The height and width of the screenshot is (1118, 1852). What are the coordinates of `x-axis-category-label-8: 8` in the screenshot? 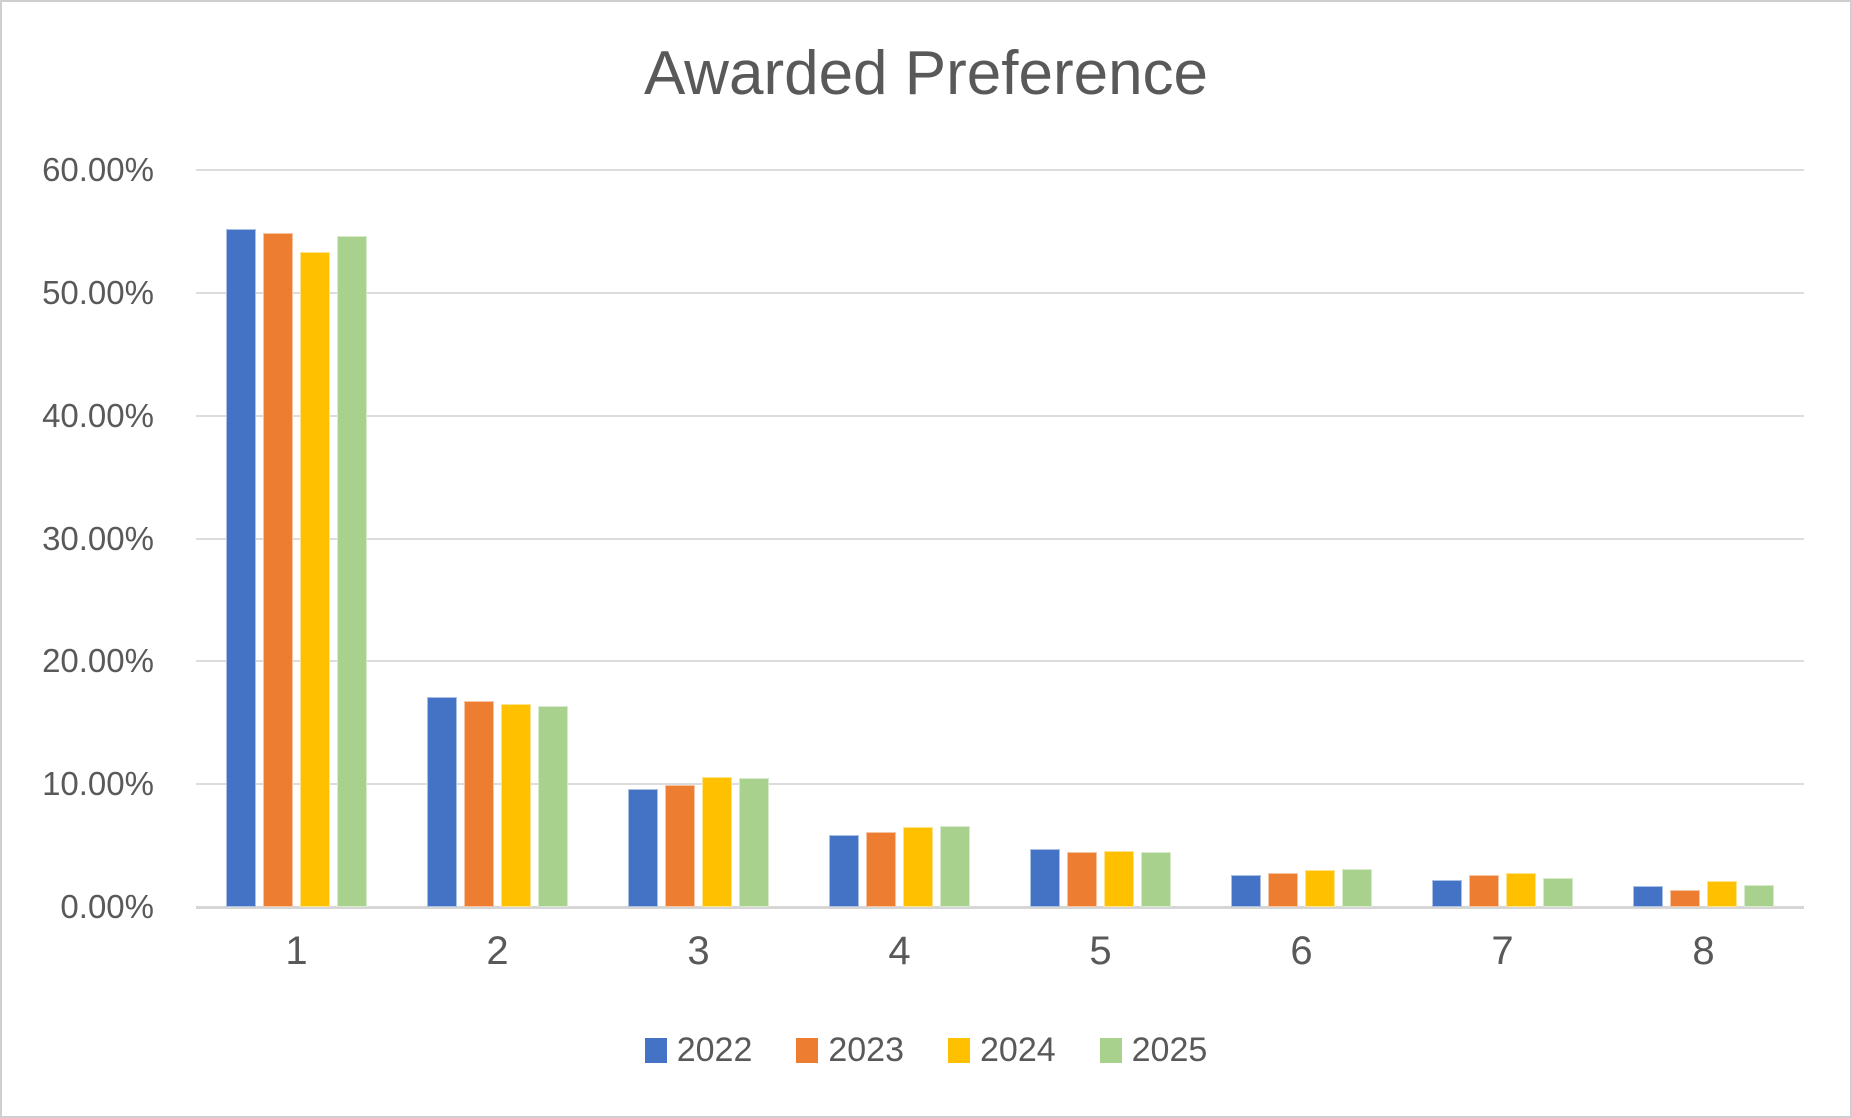 It's located at (1703, 951).